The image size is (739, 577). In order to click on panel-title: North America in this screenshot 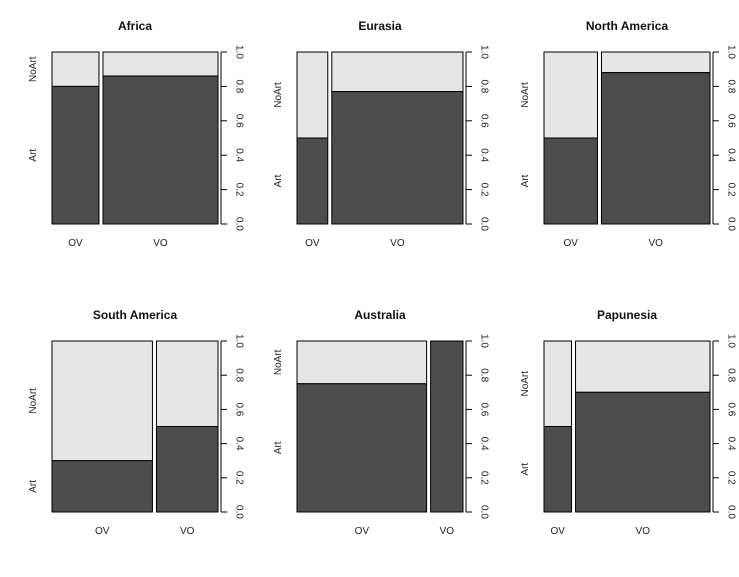, I will do `click(627, 26)`.